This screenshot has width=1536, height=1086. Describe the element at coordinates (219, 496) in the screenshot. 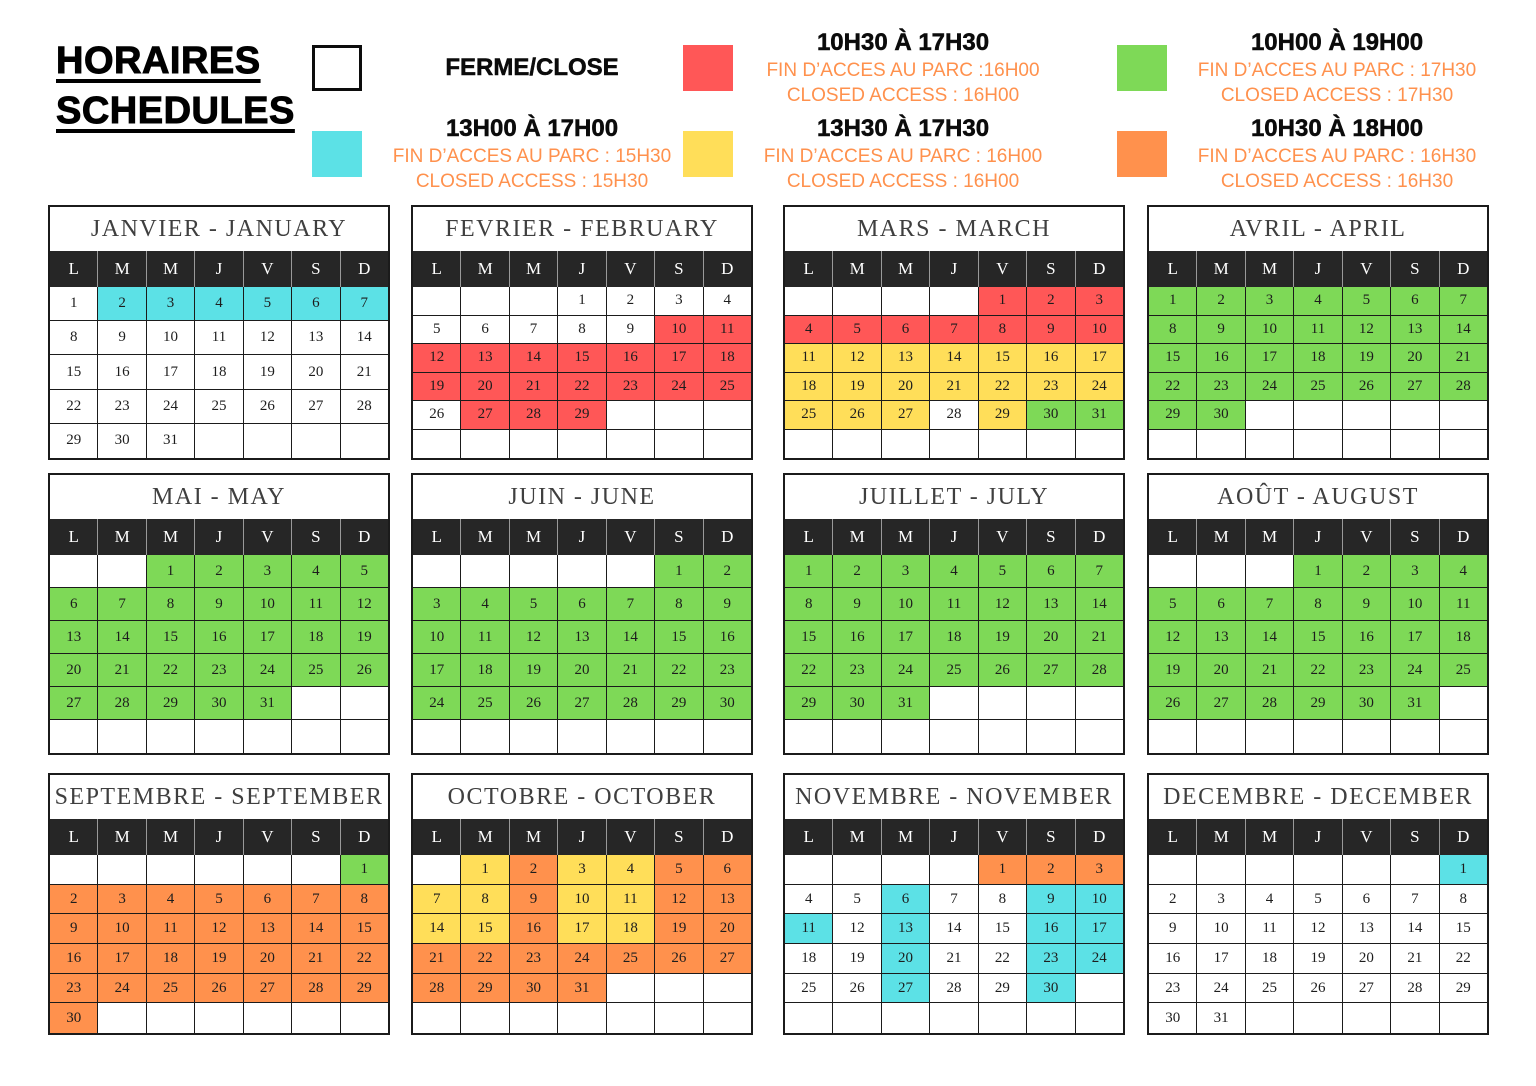

I see `month-title: MAI - MAY` at that location.